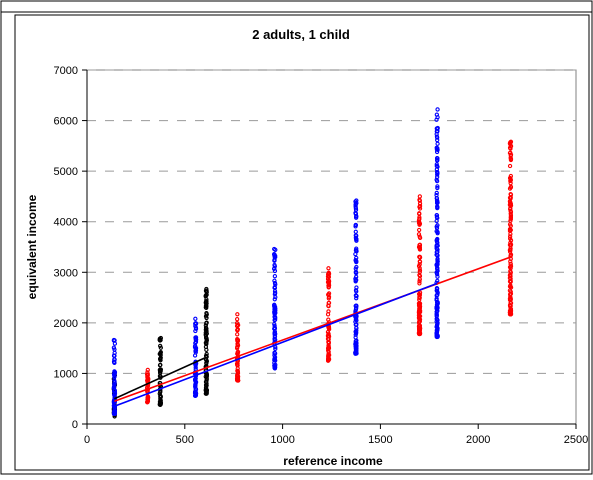 The height and width of the screenshot is (480, 593). I want to click on y-tick-label: 5000, so click(66, 172).